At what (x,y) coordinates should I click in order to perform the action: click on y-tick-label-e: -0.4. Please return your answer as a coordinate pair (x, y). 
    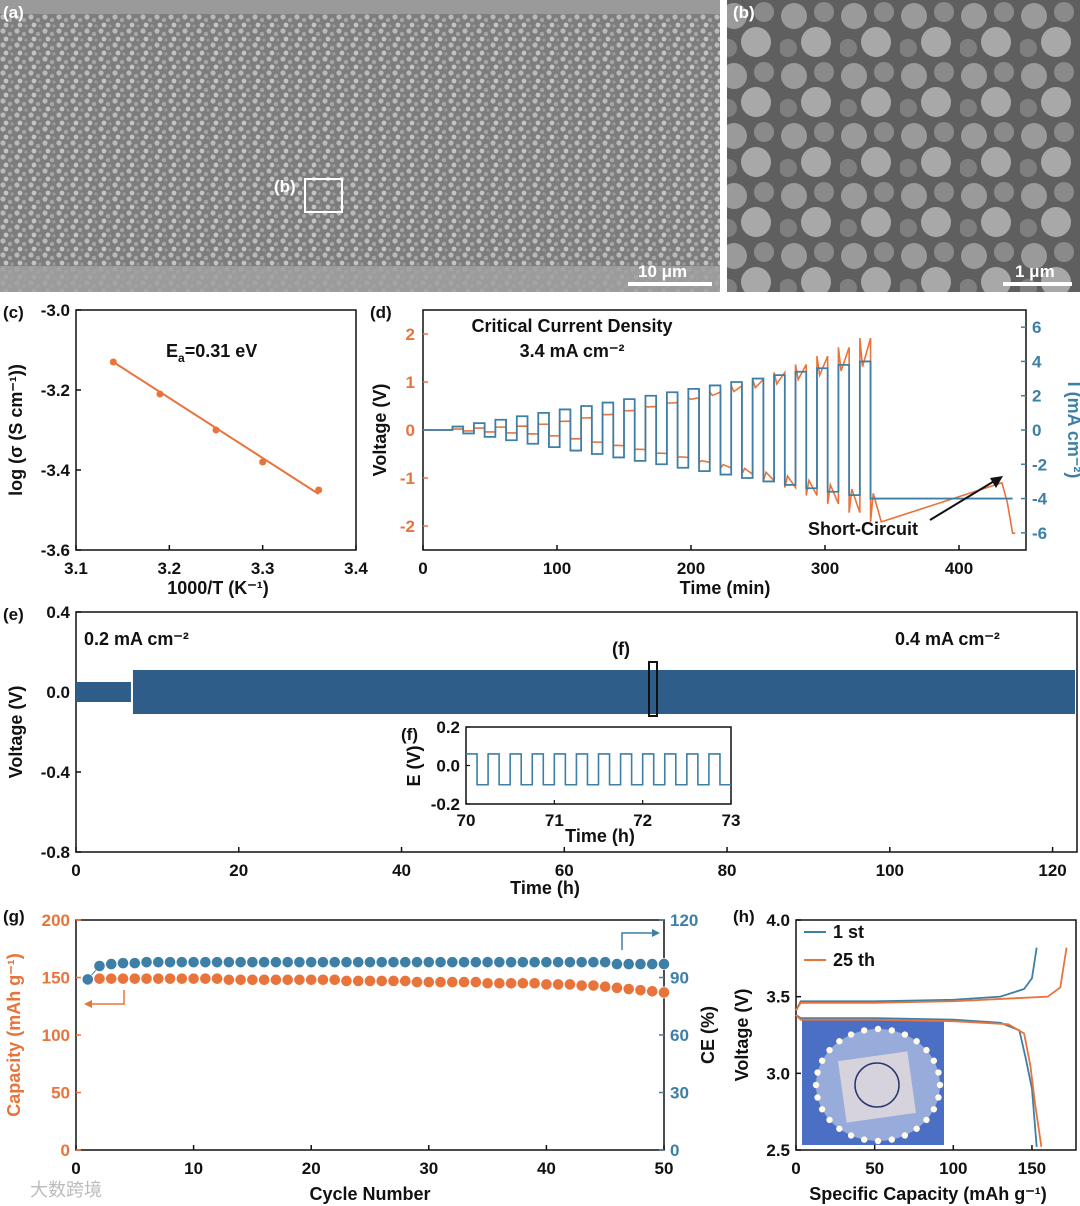
    Looking at the image, I should click on (56, 772).